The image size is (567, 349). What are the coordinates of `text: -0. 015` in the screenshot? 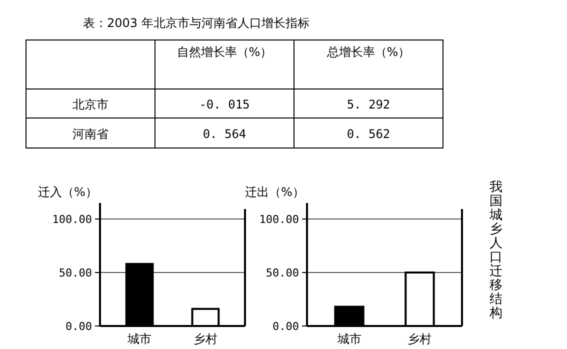 It's located at (224, 105).